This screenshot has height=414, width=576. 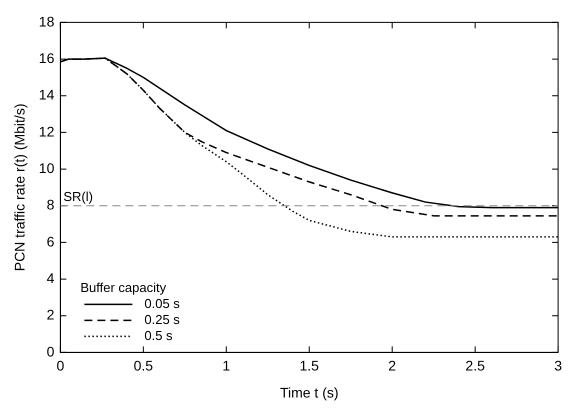 I want to click on x-axis-title: Time t (s), so click(x=309, y=392).